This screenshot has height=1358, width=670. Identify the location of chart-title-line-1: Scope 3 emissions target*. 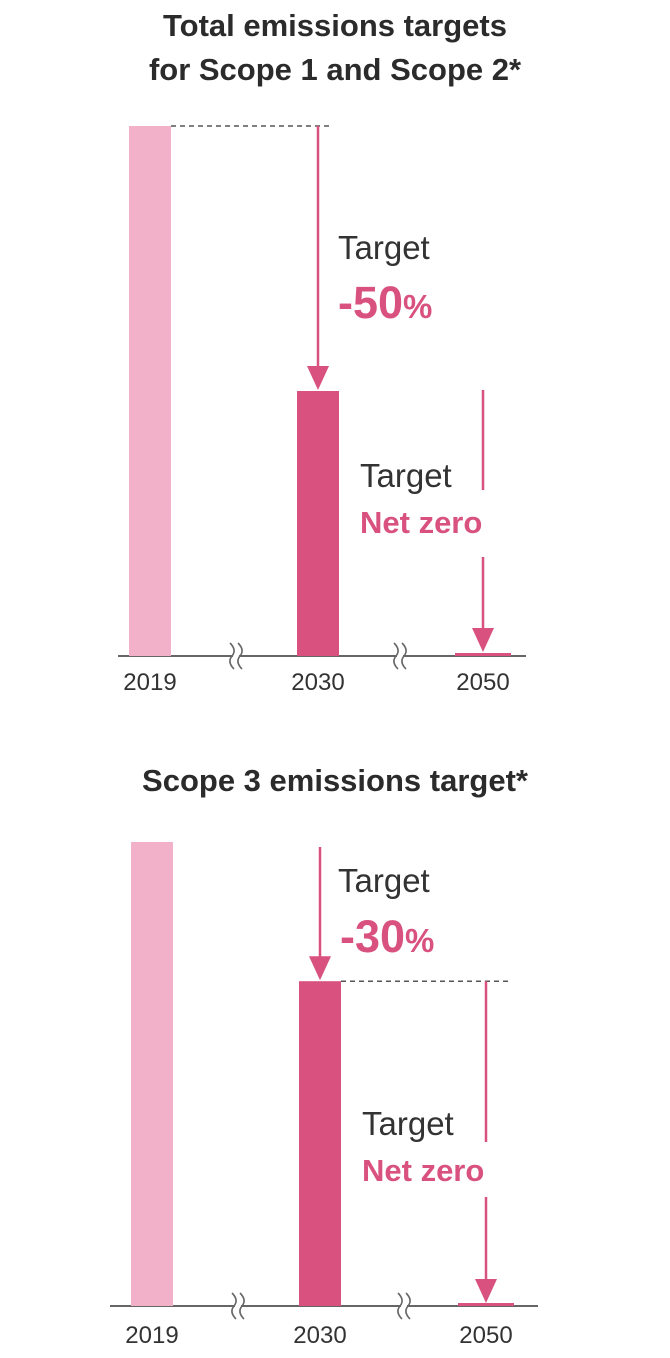
(335, 780).